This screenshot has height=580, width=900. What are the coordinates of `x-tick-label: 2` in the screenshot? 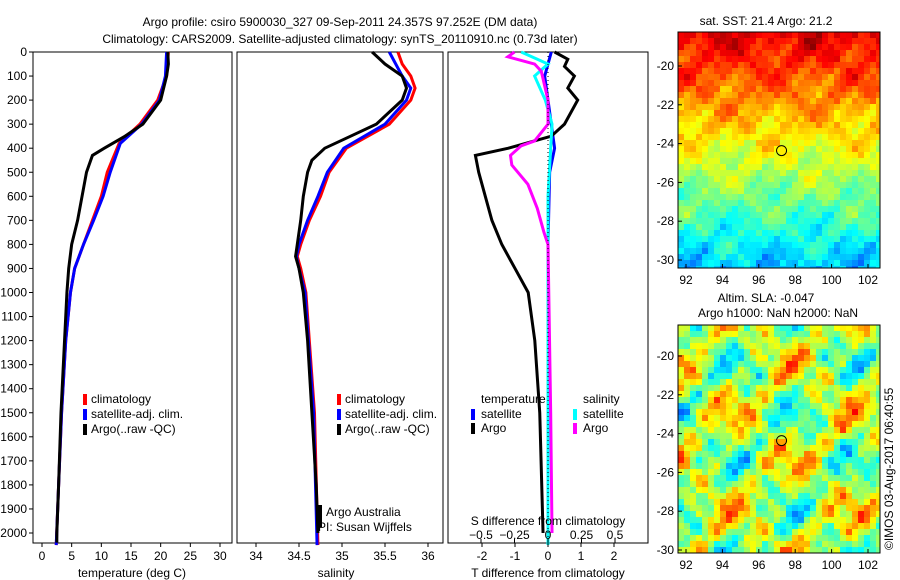 It's located at (614, 556).